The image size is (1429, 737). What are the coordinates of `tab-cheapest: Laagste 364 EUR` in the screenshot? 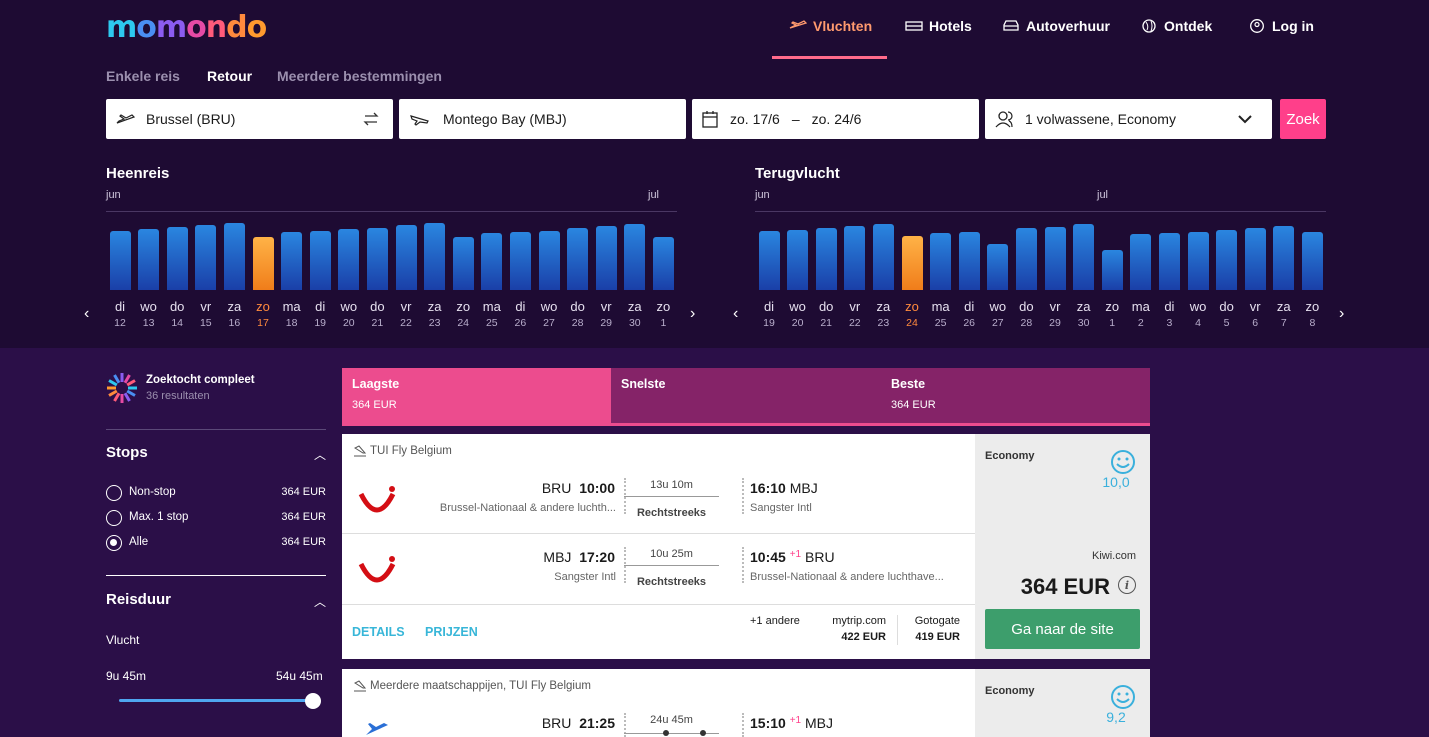 It's located at (476, 397).